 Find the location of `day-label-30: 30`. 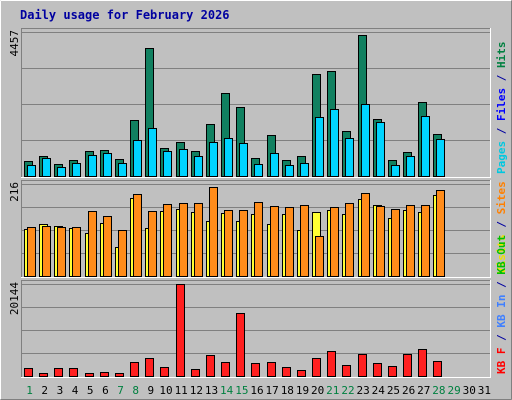

day-label-30: 30 is located at coordinates (469, 390).